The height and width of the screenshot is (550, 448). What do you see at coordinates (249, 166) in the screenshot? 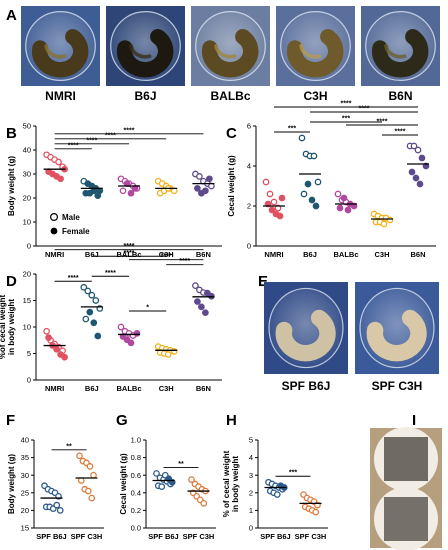
I see `y-tick-label: 4` at bounding box center [249, 166].